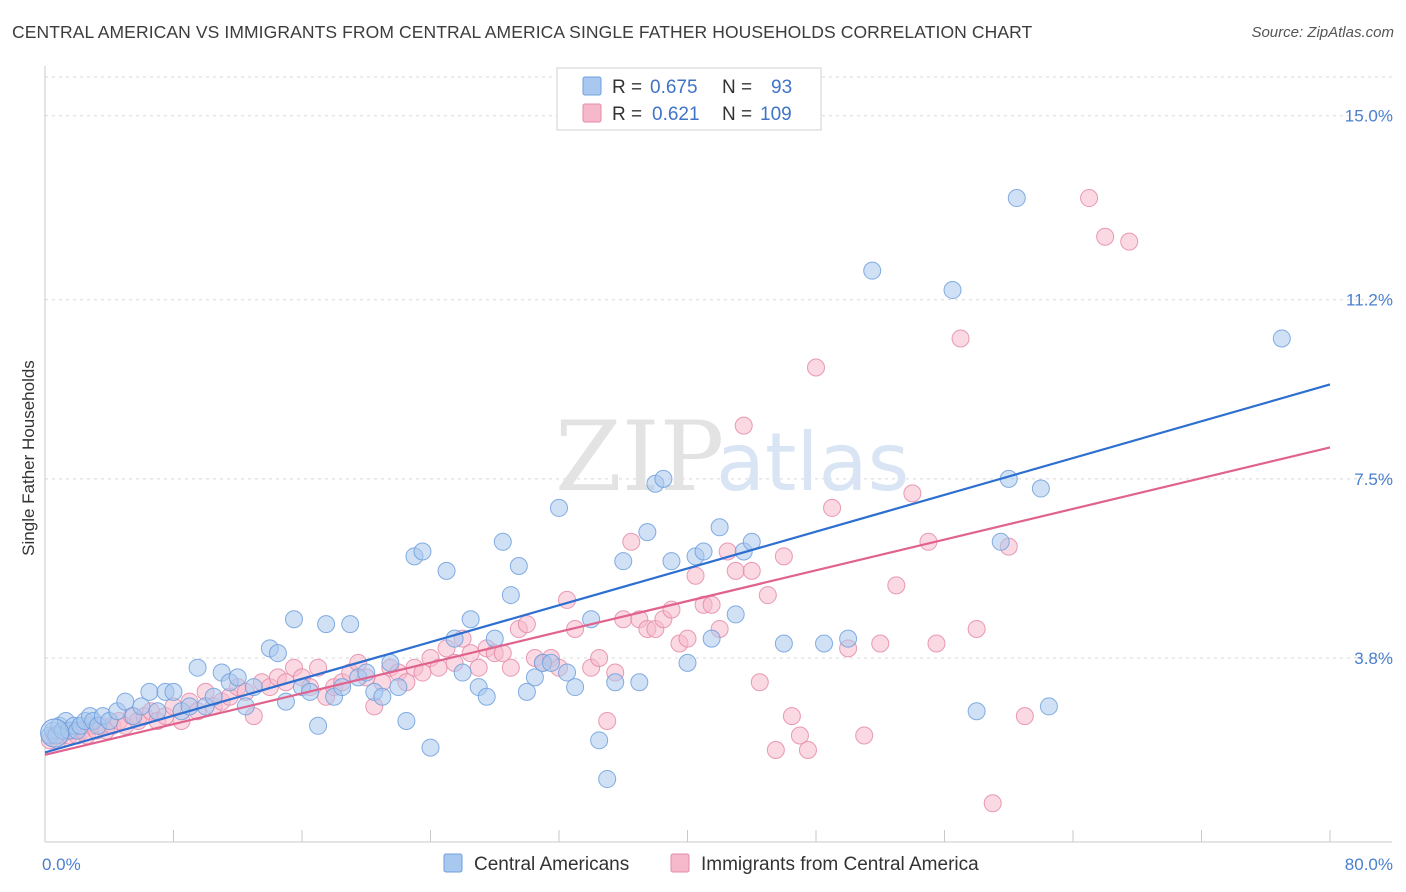 This screenshot has width=1406, height=892. I want to click on series-legend-label-blue: Central Americans, so click(551, 864).